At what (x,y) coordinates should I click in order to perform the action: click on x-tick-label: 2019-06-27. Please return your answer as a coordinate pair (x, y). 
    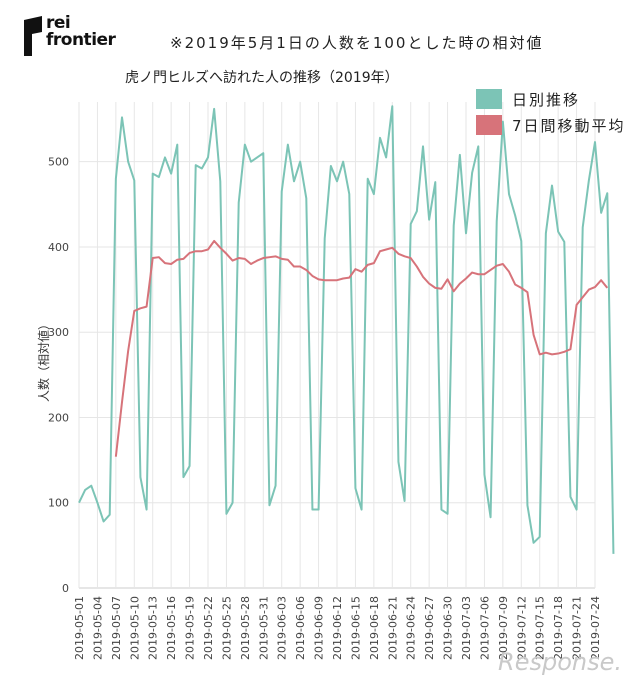
    Looking at the image, I should click on (429, 628).